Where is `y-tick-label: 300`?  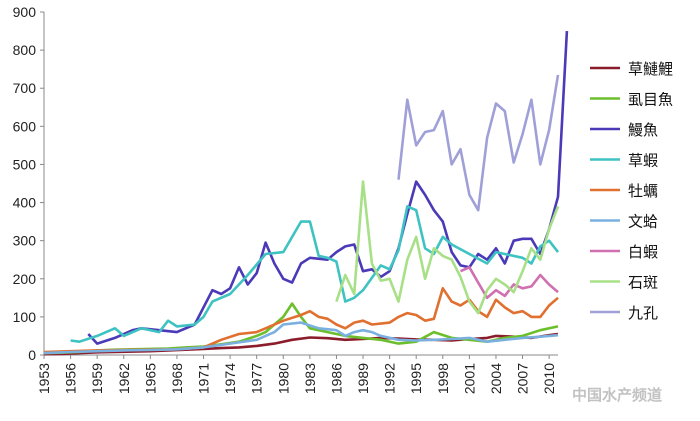 y-tick-label: 300 is located at coordinates (25, 241).